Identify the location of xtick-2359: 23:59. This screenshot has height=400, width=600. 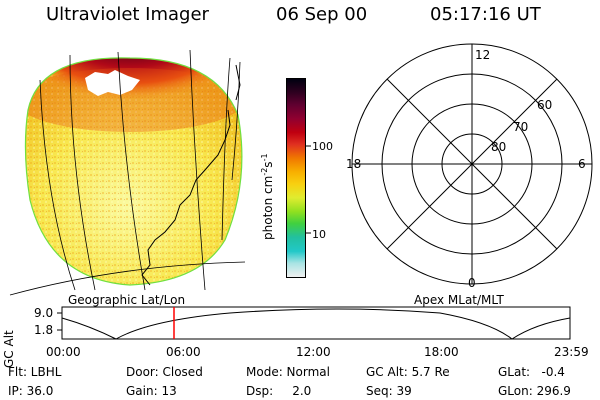
(571, 352).